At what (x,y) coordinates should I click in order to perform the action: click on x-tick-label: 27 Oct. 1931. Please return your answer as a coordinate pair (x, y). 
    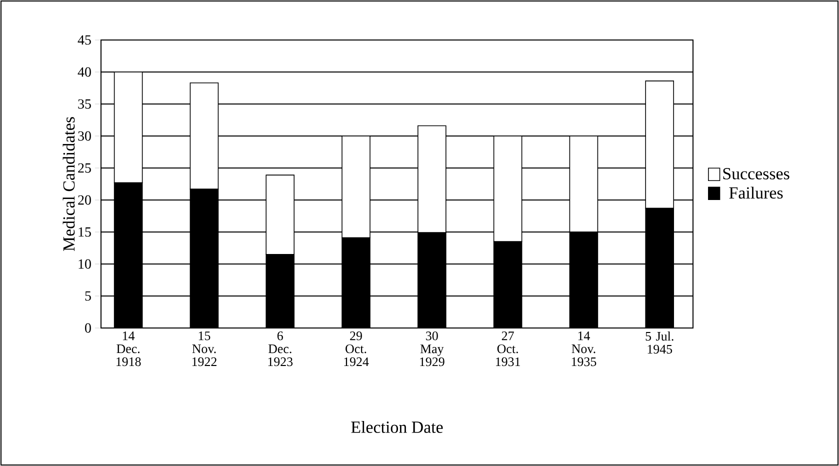
    Looking at the image, I should click on (508, 349).